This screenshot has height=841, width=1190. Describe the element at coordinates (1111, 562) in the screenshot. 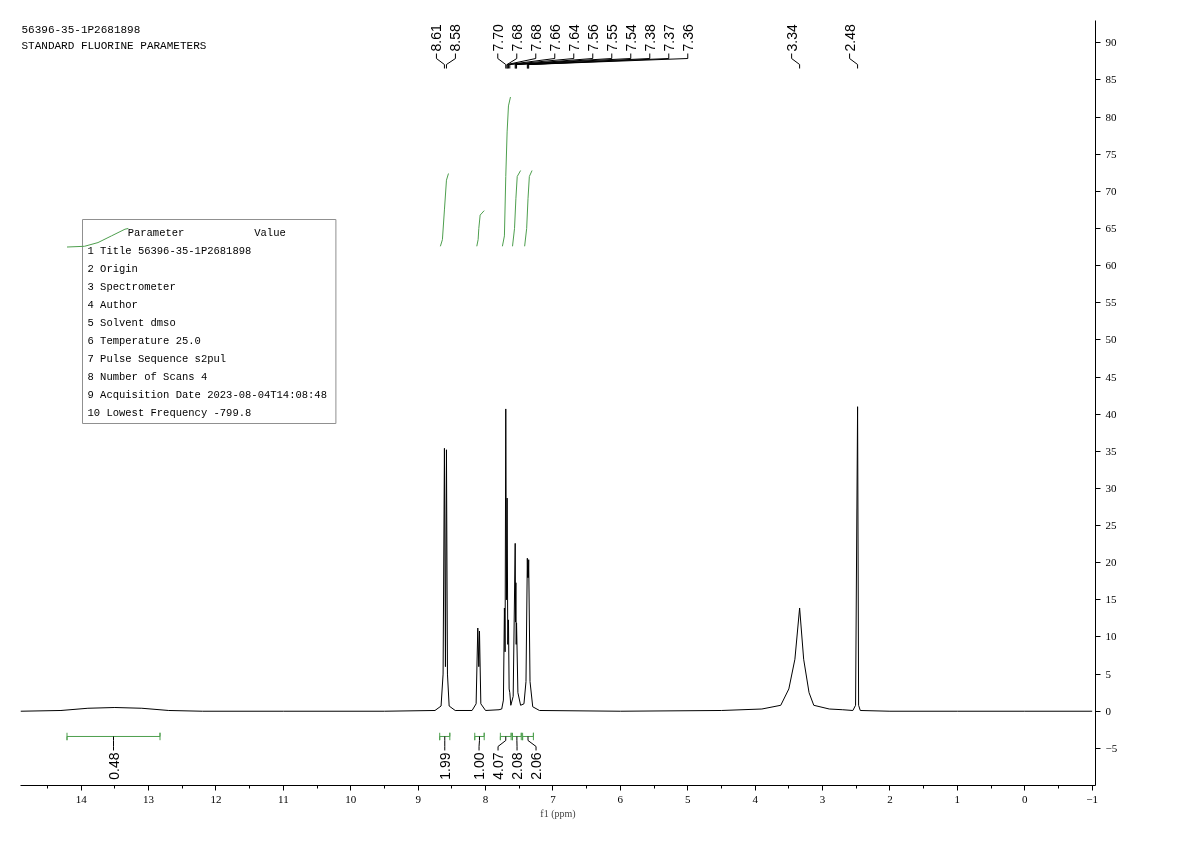

I see `y-tick-label: 20` at that location.